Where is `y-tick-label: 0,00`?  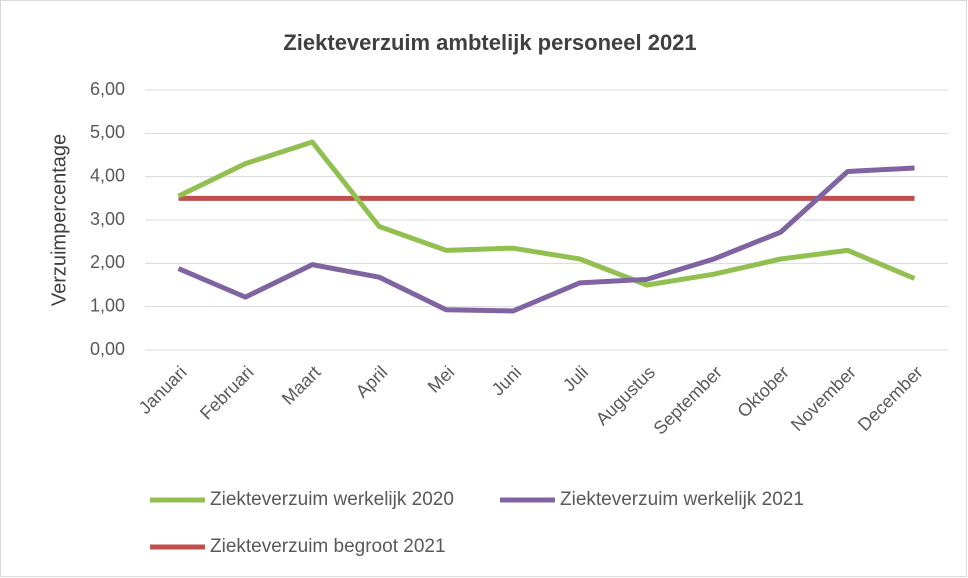
y-tick-label: 0,00 is located at coordinates (107, 349).